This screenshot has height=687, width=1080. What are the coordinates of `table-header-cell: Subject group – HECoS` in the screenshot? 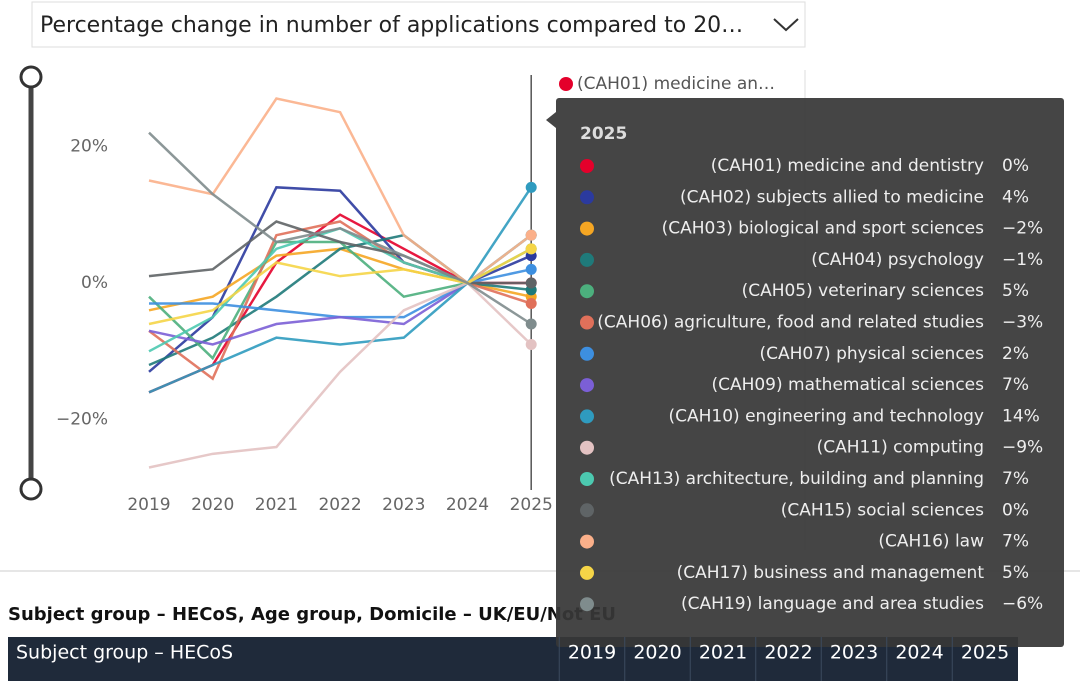 It's located at (124, 653).